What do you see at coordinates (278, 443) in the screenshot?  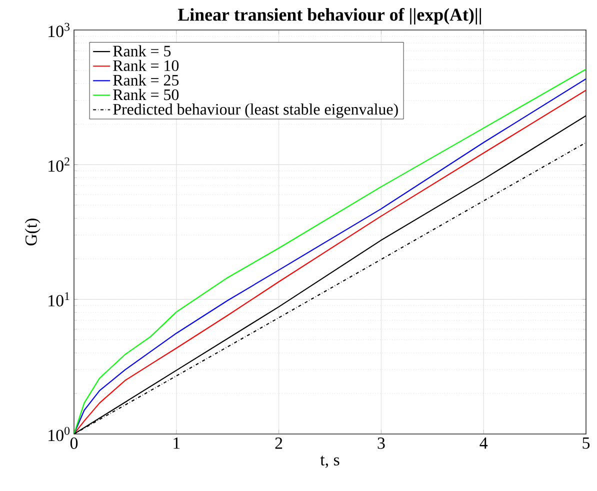 I see `x-tick-label: 2` at bounding box center [278, 443].